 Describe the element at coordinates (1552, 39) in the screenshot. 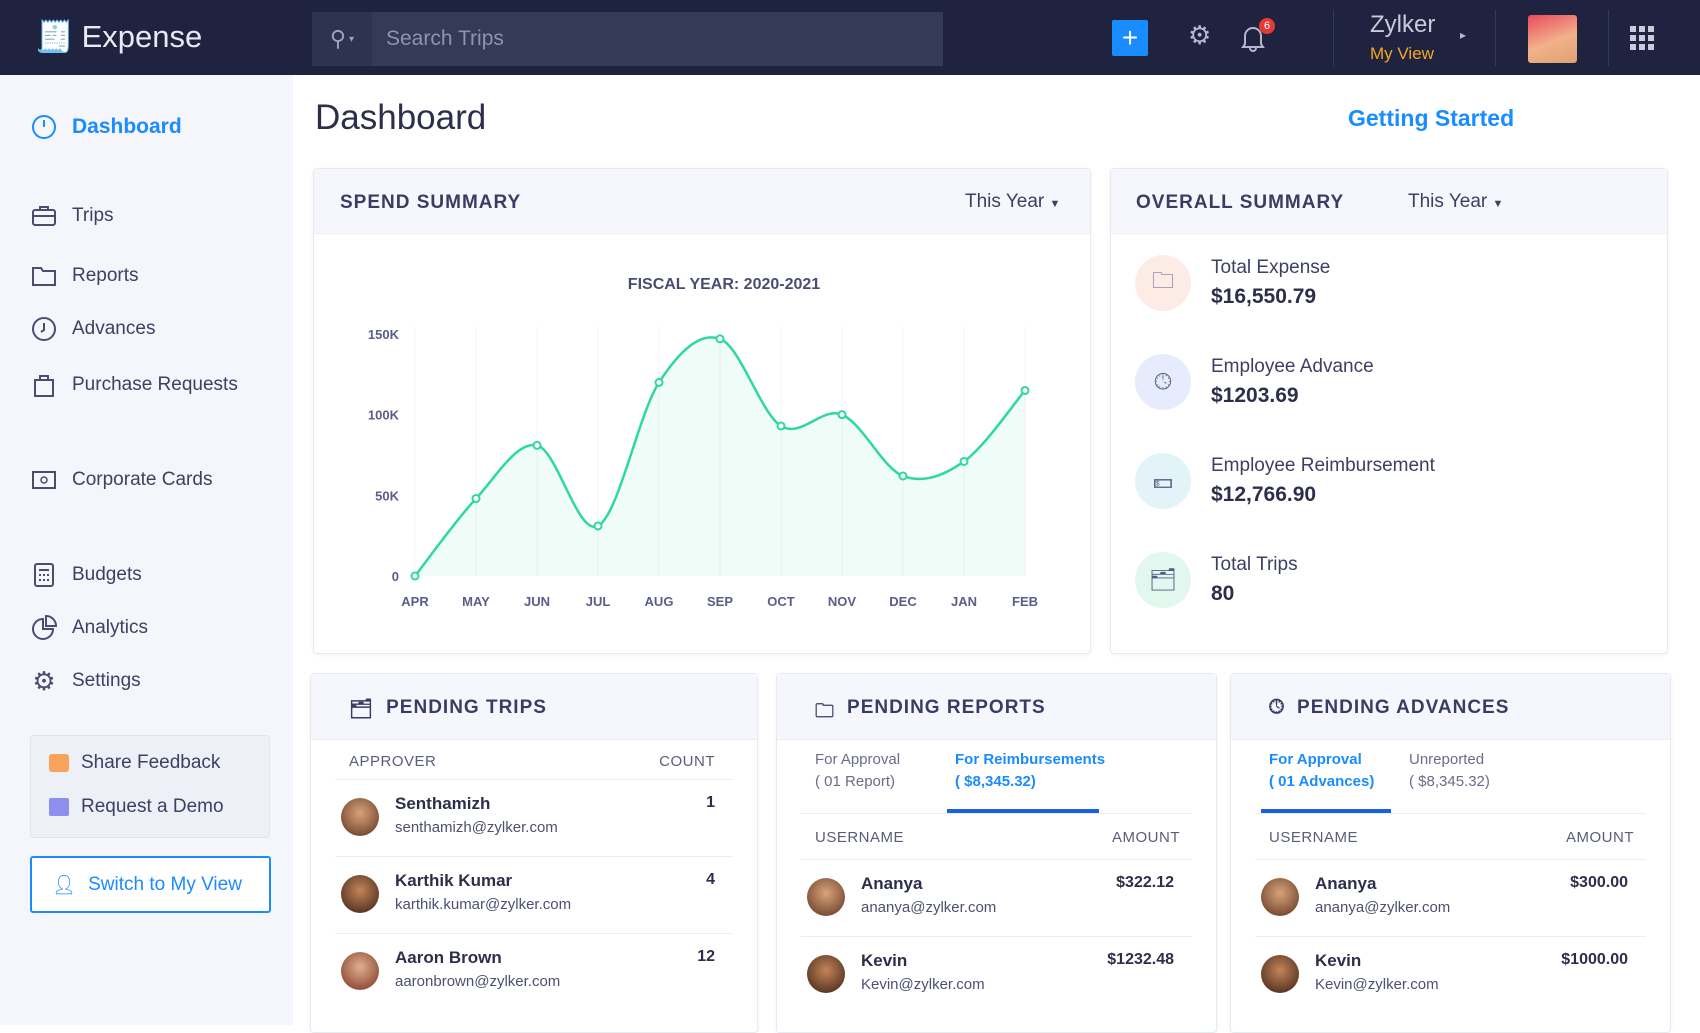

I see `user-avatar` at that location.